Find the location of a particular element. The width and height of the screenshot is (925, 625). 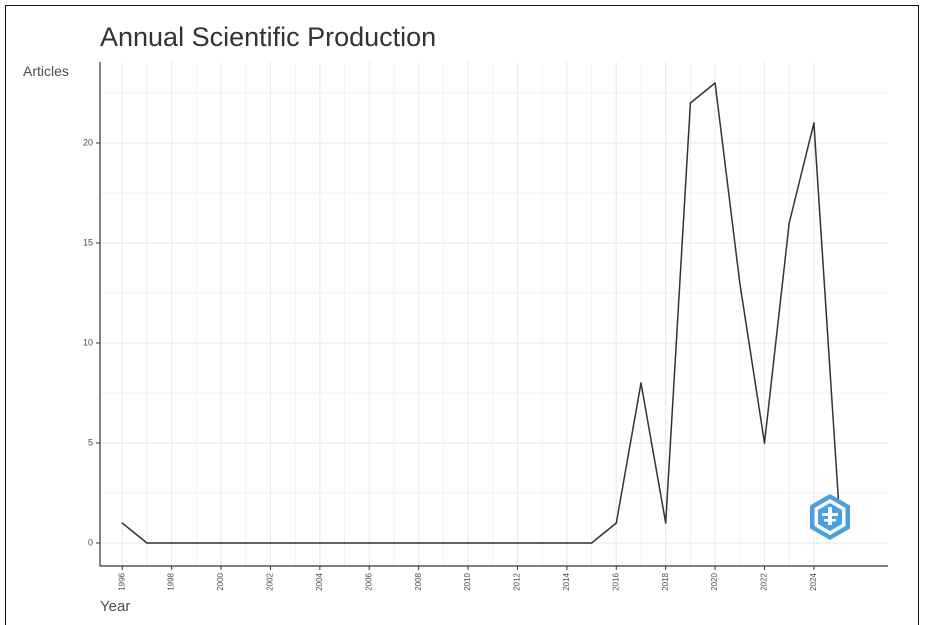

x-tick-label: 2008 is located at coordinates (418, 581).